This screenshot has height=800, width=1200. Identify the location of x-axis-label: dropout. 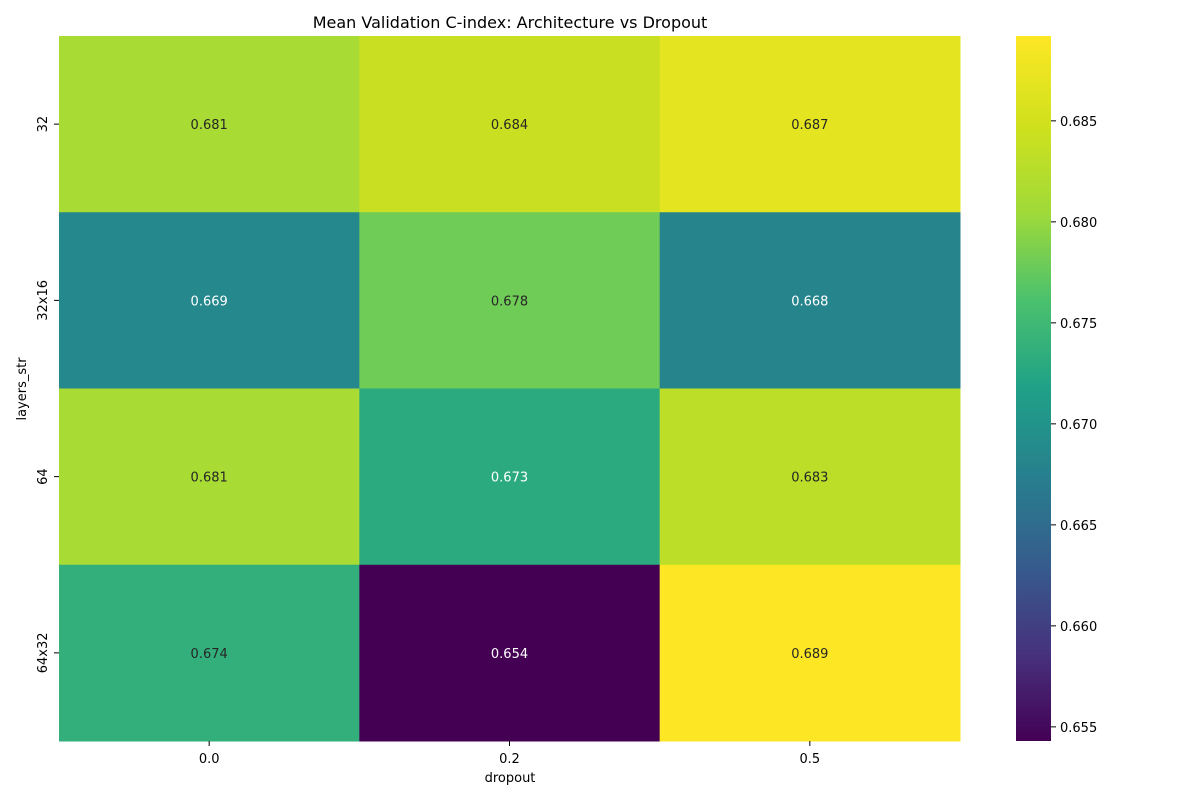
(510, 778).